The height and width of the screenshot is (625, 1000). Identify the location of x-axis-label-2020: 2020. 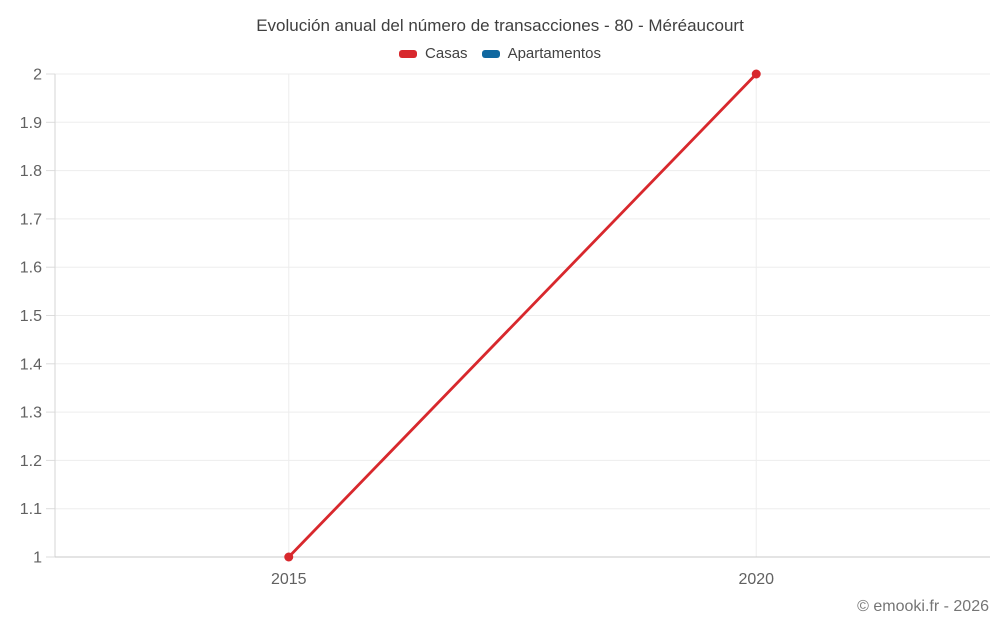
(756, 579).